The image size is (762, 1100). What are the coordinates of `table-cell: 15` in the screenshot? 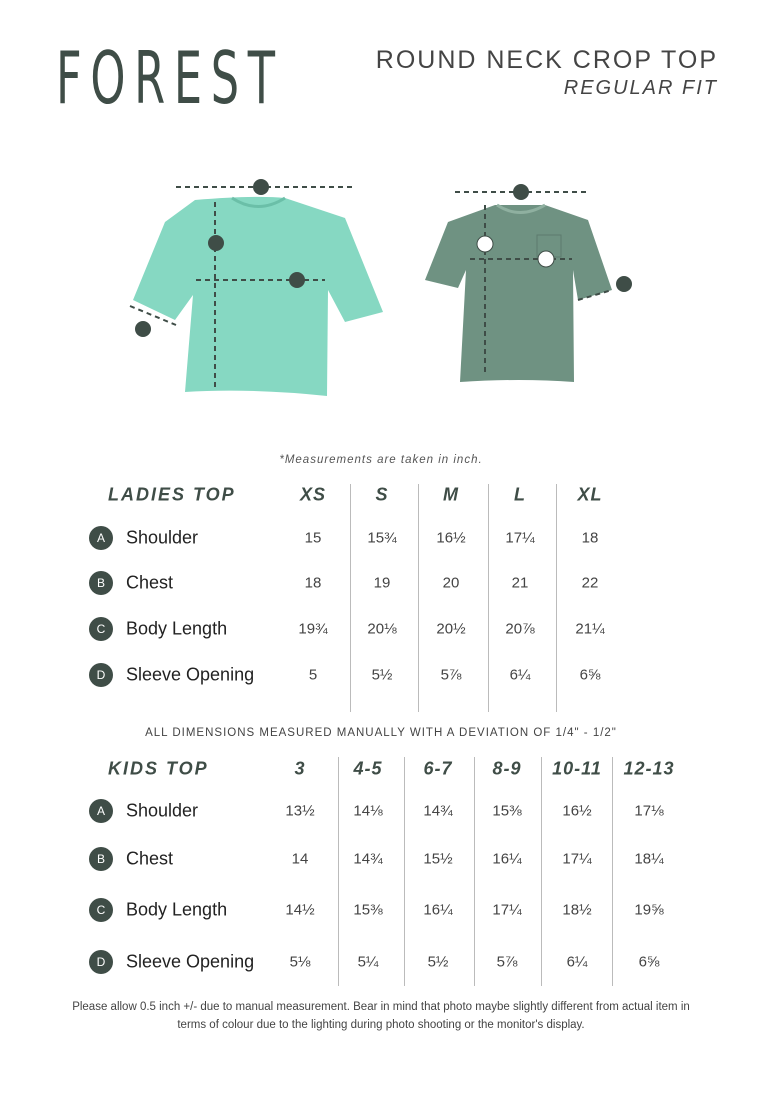 It's located at (313, 538).